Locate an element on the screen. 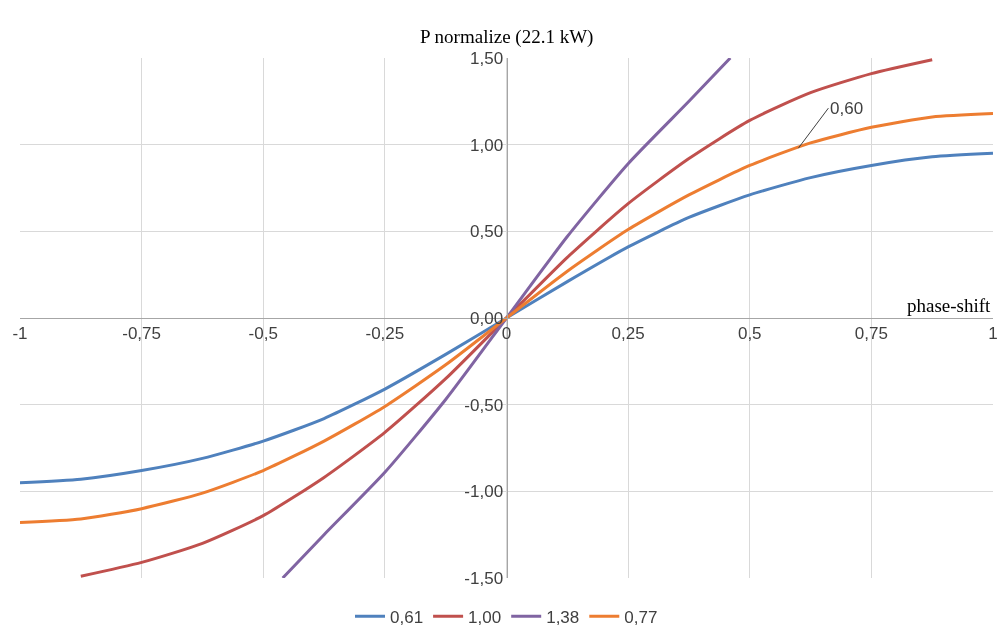 The height and width of the screenshot is (643, 1006). y-tick-label: 0,00 is located at coordinates (487, 318).